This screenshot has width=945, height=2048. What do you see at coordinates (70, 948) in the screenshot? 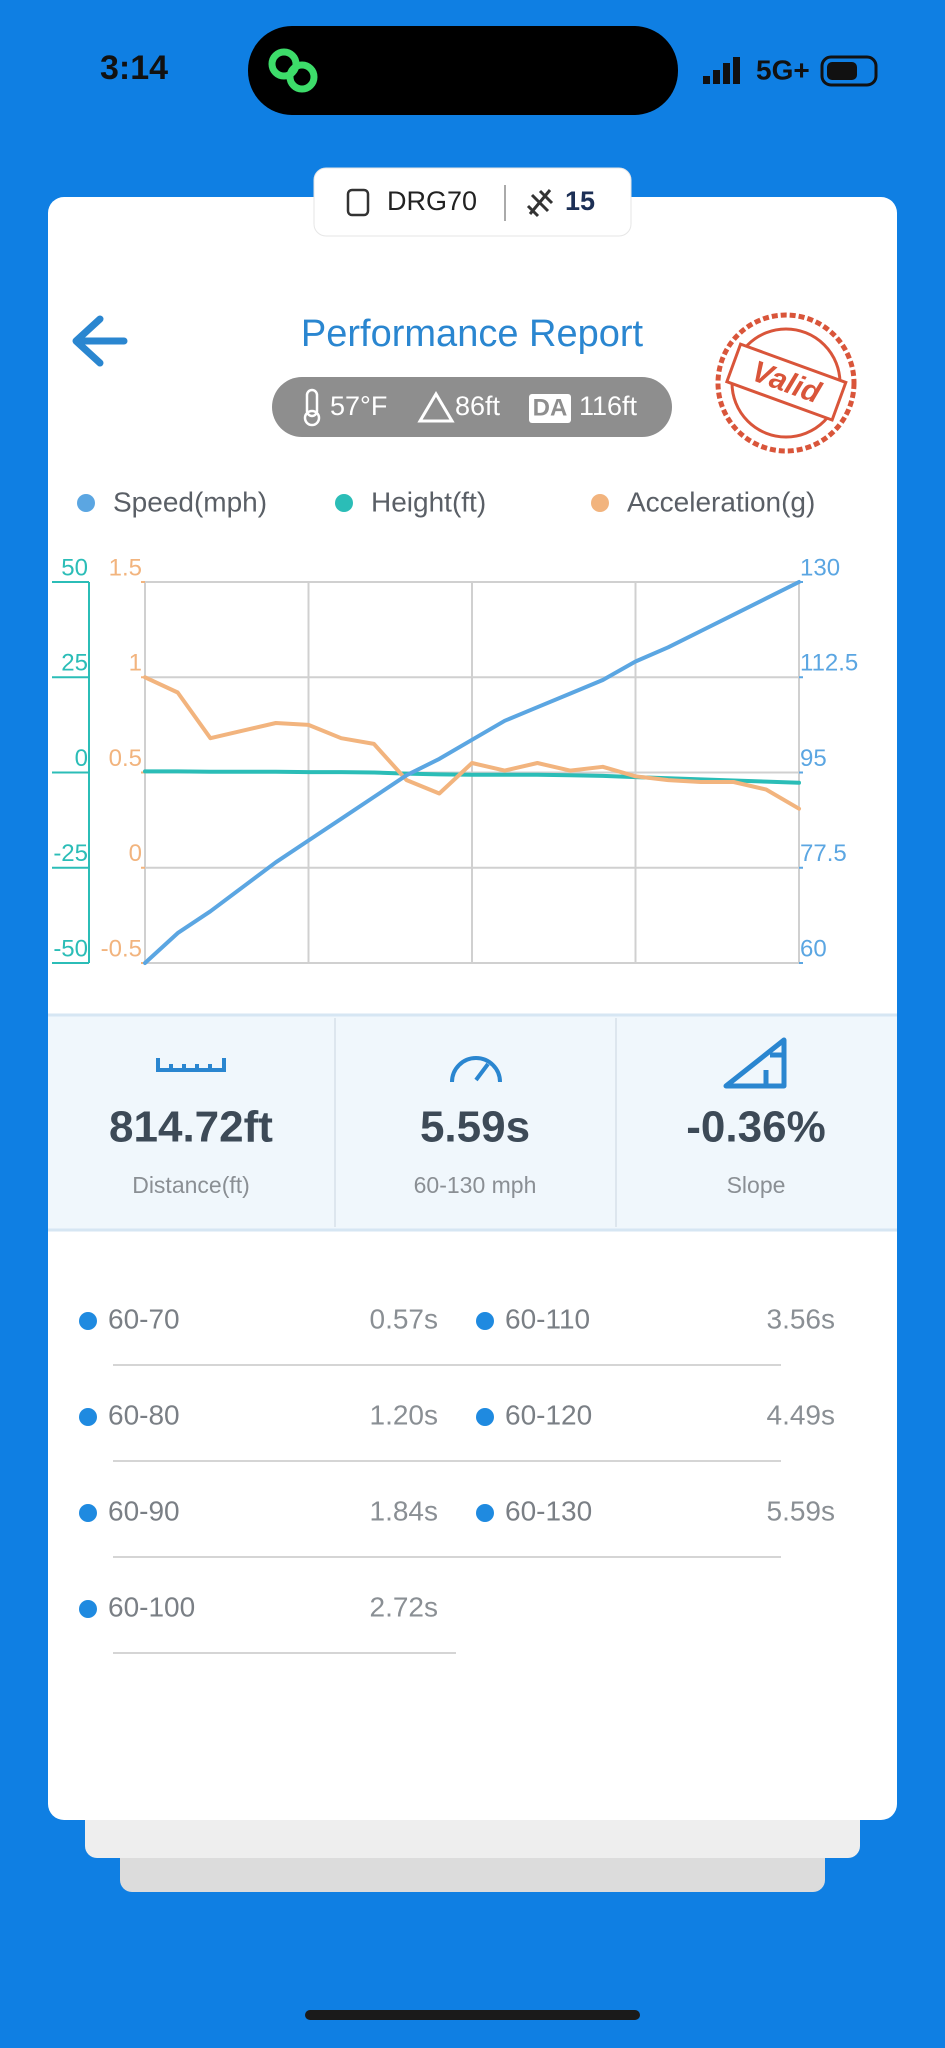
I see `y-tick-label: -50` at bounding box center [70, 948].